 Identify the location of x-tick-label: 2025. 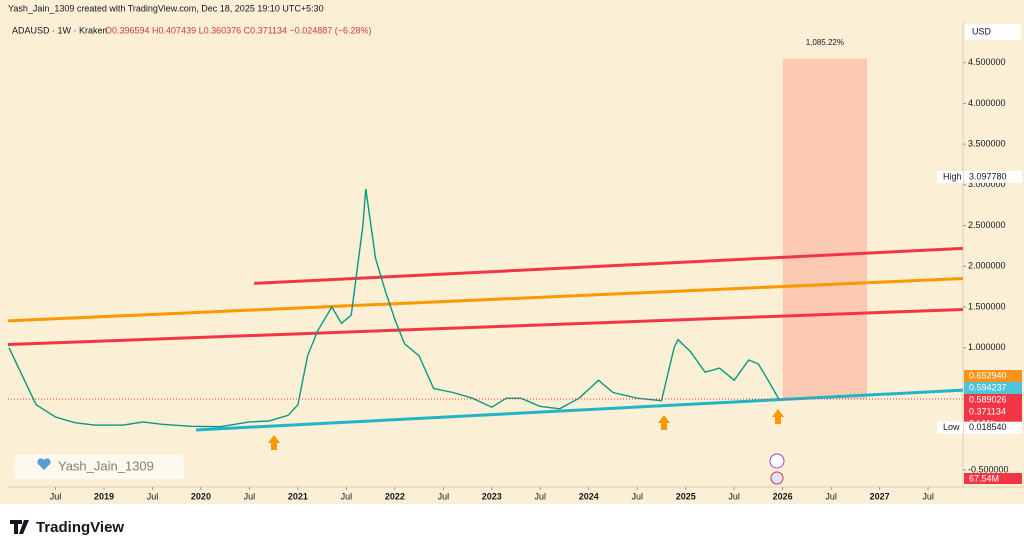
(686, 496).